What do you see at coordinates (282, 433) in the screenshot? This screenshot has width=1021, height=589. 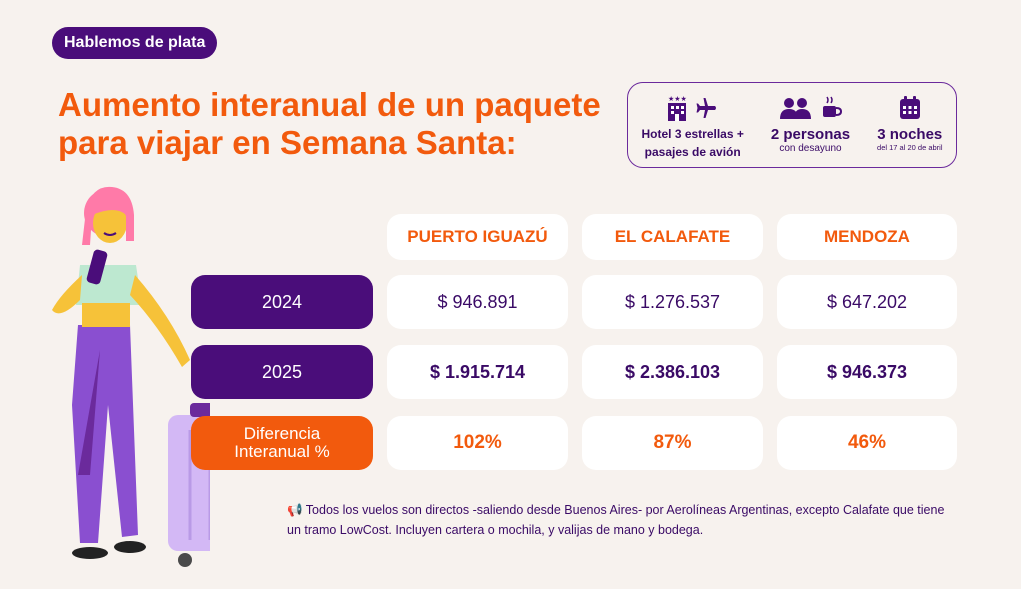 I see `row-header-diferencia-line1: Diferencia` at bounding box center [282, 433].